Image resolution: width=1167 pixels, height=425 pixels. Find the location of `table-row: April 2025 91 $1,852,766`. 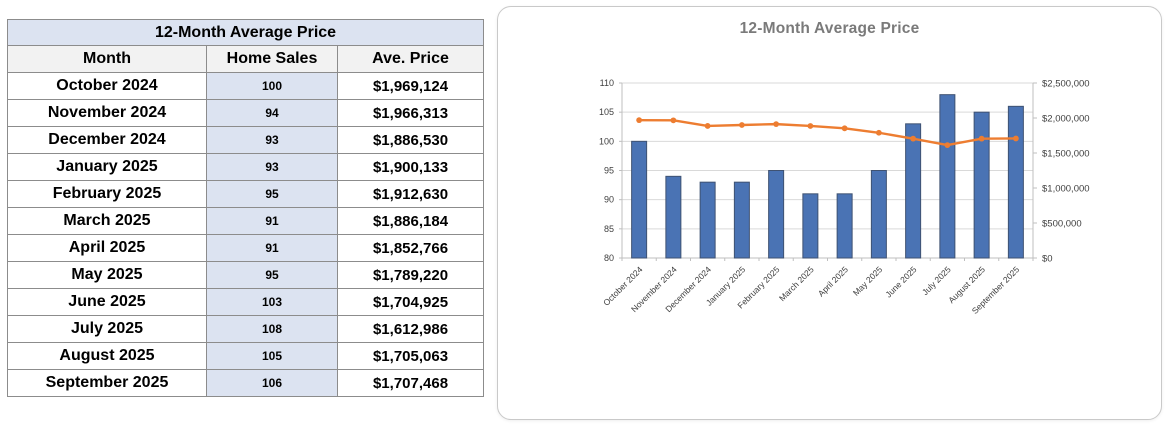

table-row: April 2025 91 $1,852,766 is located at coordinates (246, 248).